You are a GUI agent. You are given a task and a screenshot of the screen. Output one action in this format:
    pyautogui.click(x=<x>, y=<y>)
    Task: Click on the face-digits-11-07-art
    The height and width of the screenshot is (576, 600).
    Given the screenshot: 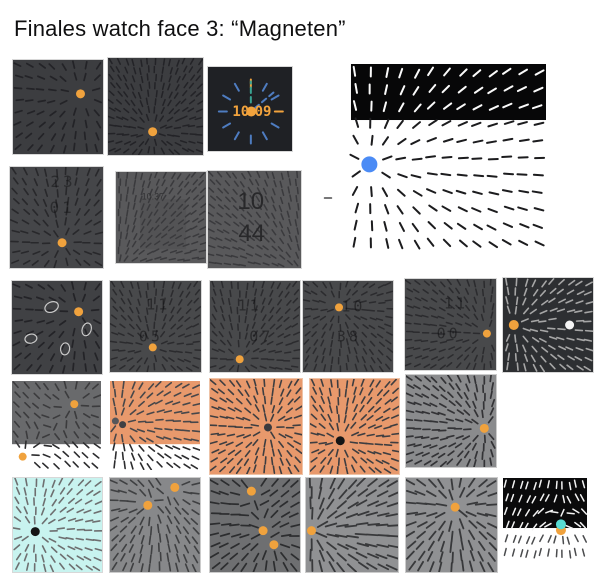 What is the action you would take?
    pyautogui.click(x=255, y=326)
    